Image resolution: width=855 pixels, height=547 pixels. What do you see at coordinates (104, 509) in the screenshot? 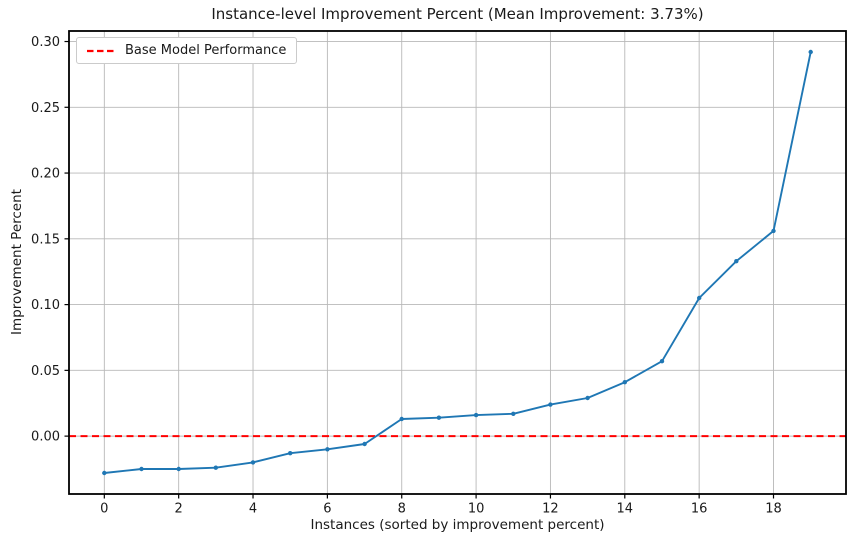
I see `x-tick-label: 0` at bounding box center [104, 509].